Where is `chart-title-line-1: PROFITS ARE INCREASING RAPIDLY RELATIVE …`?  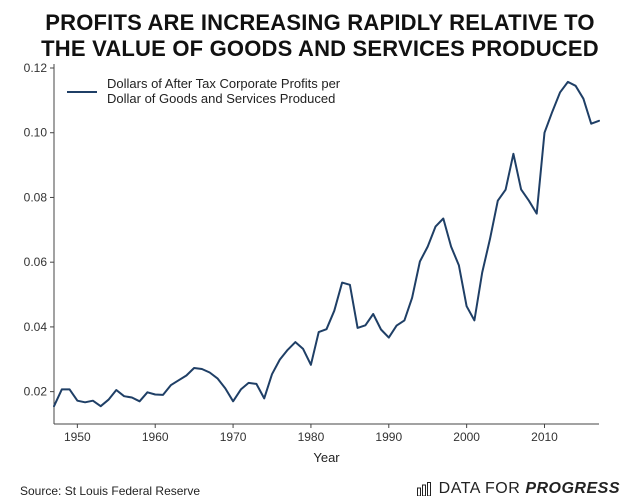 chart-title-line-1: PROFITS ARE INCREASING RAPIDLY RELATIVE … is located at coordinates (320, 22).